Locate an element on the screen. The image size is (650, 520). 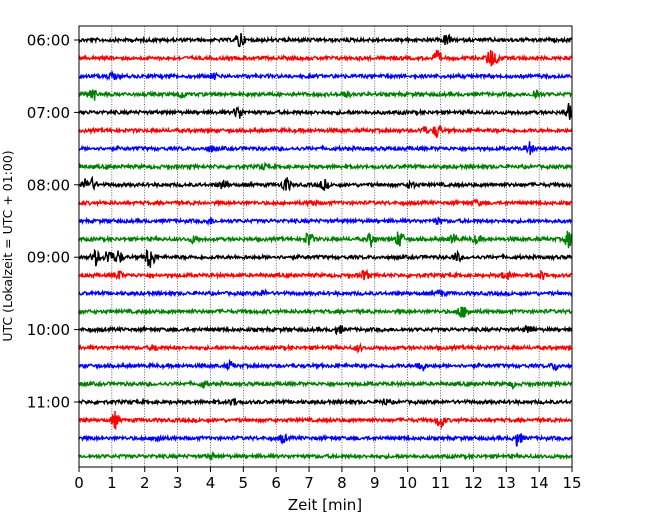
trace-07:00 is located at coordinates (325, 111).